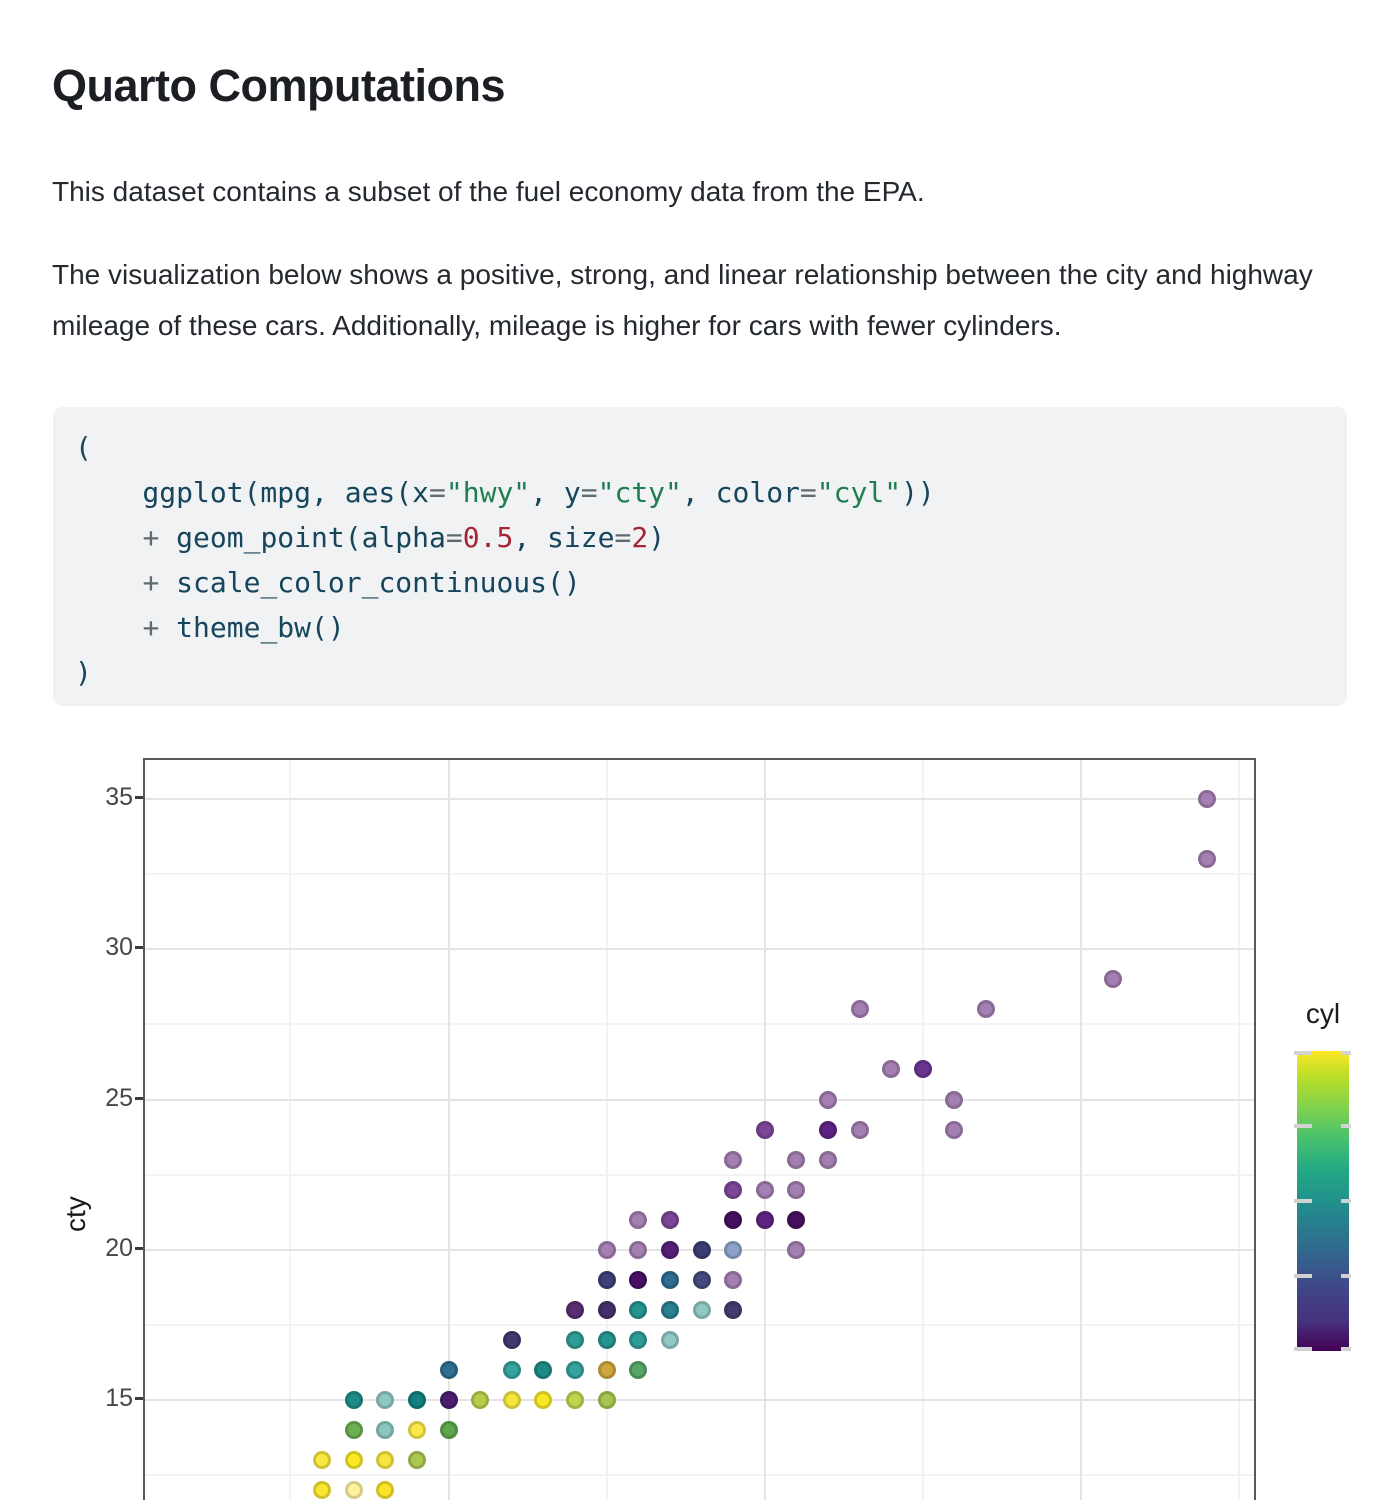  I want to click on code-token: "hwy", so click(488, 492).